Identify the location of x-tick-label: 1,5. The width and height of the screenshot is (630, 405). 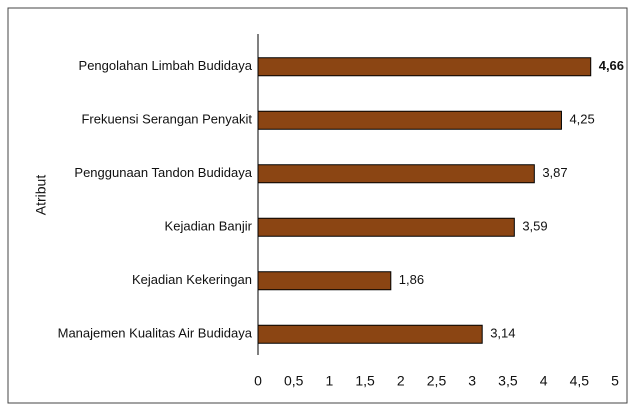
(365, 381).